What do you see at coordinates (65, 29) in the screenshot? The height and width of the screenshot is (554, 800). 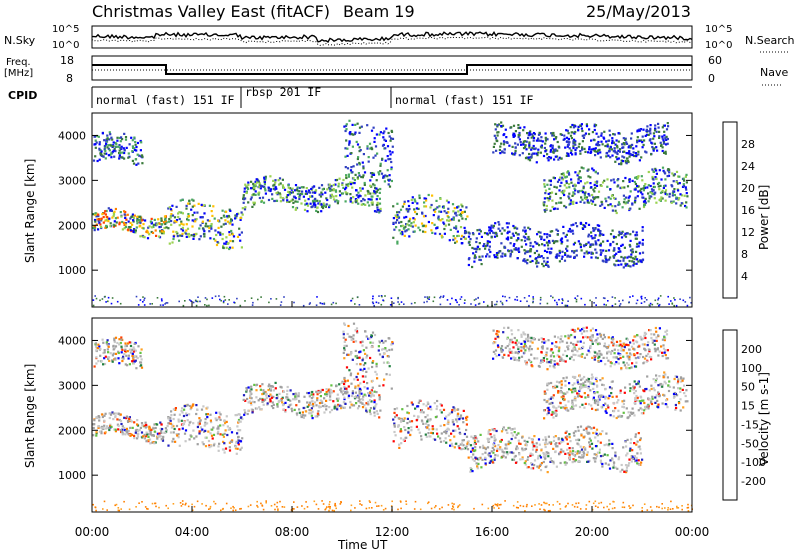 I see `noise-left-tick-top: 10^5` at bounding box center [65, 29].